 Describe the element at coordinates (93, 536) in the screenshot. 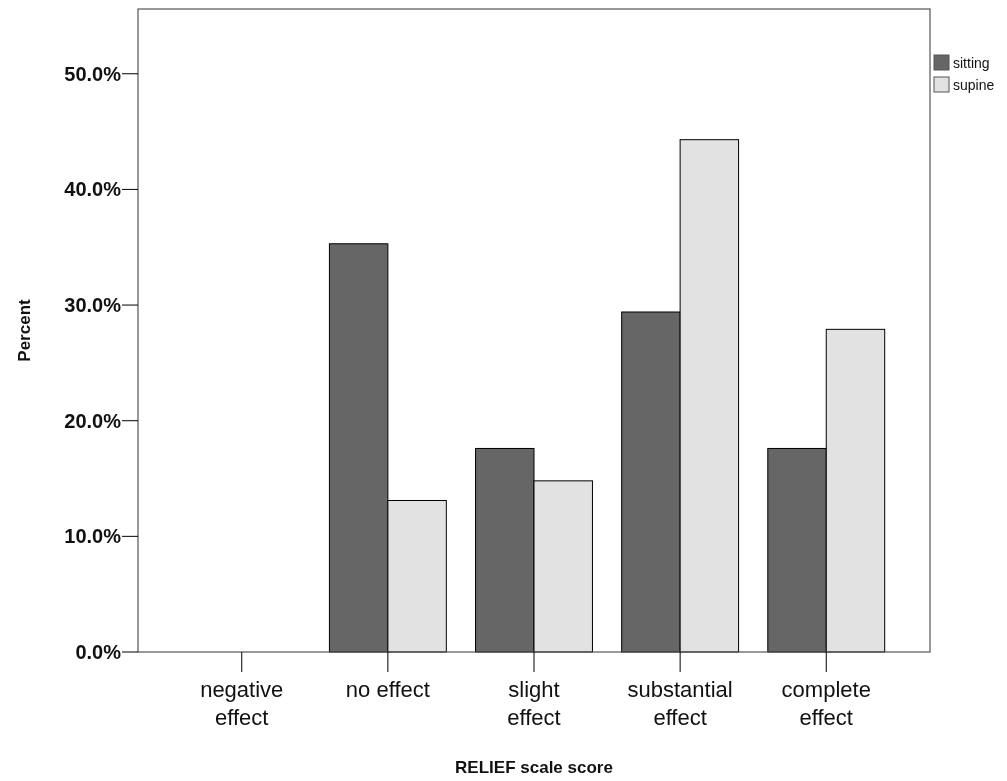

I see `y-tick-label: 10.0%` at that location.